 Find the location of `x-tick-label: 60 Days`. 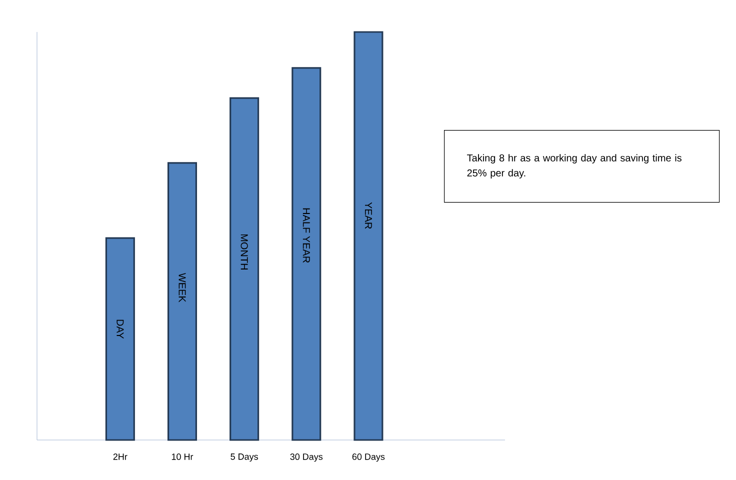

x-tick-label: 60 Days is located at coordinates (368, 458).